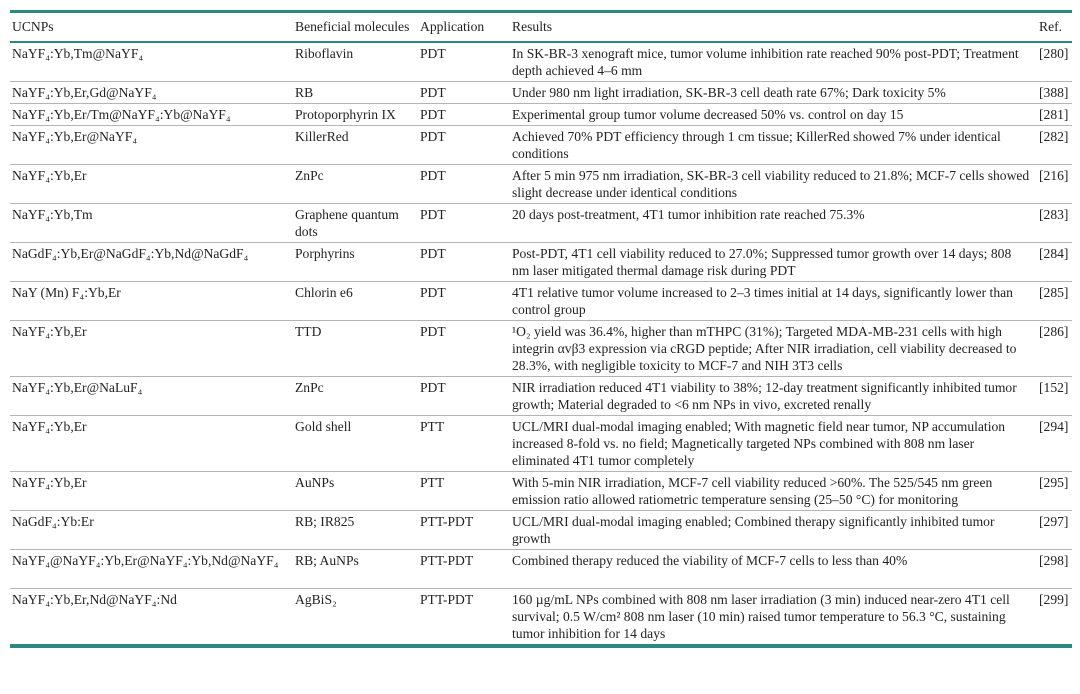 This screenshot has height=694, width=1080. What do you see at coordinates (151, 145) in the screenshot?
I see `ucnp-cell: NaYF₄:Yb,Er@NaYF₄` at bounding box center [151, 145].